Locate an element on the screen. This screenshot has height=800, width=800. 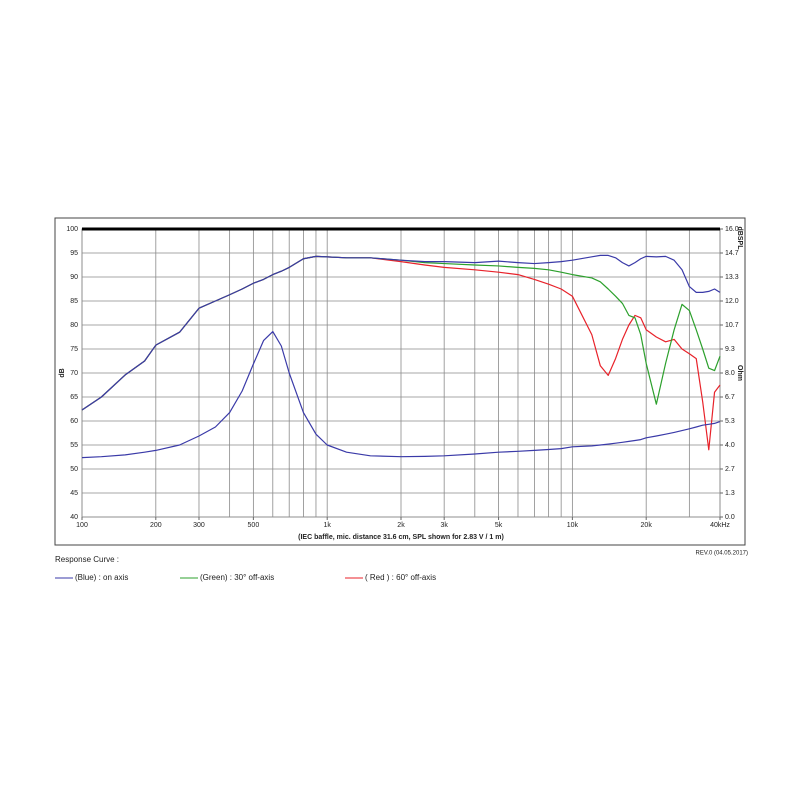
y-tick-label: 90 is located at coordinates (74, 277).